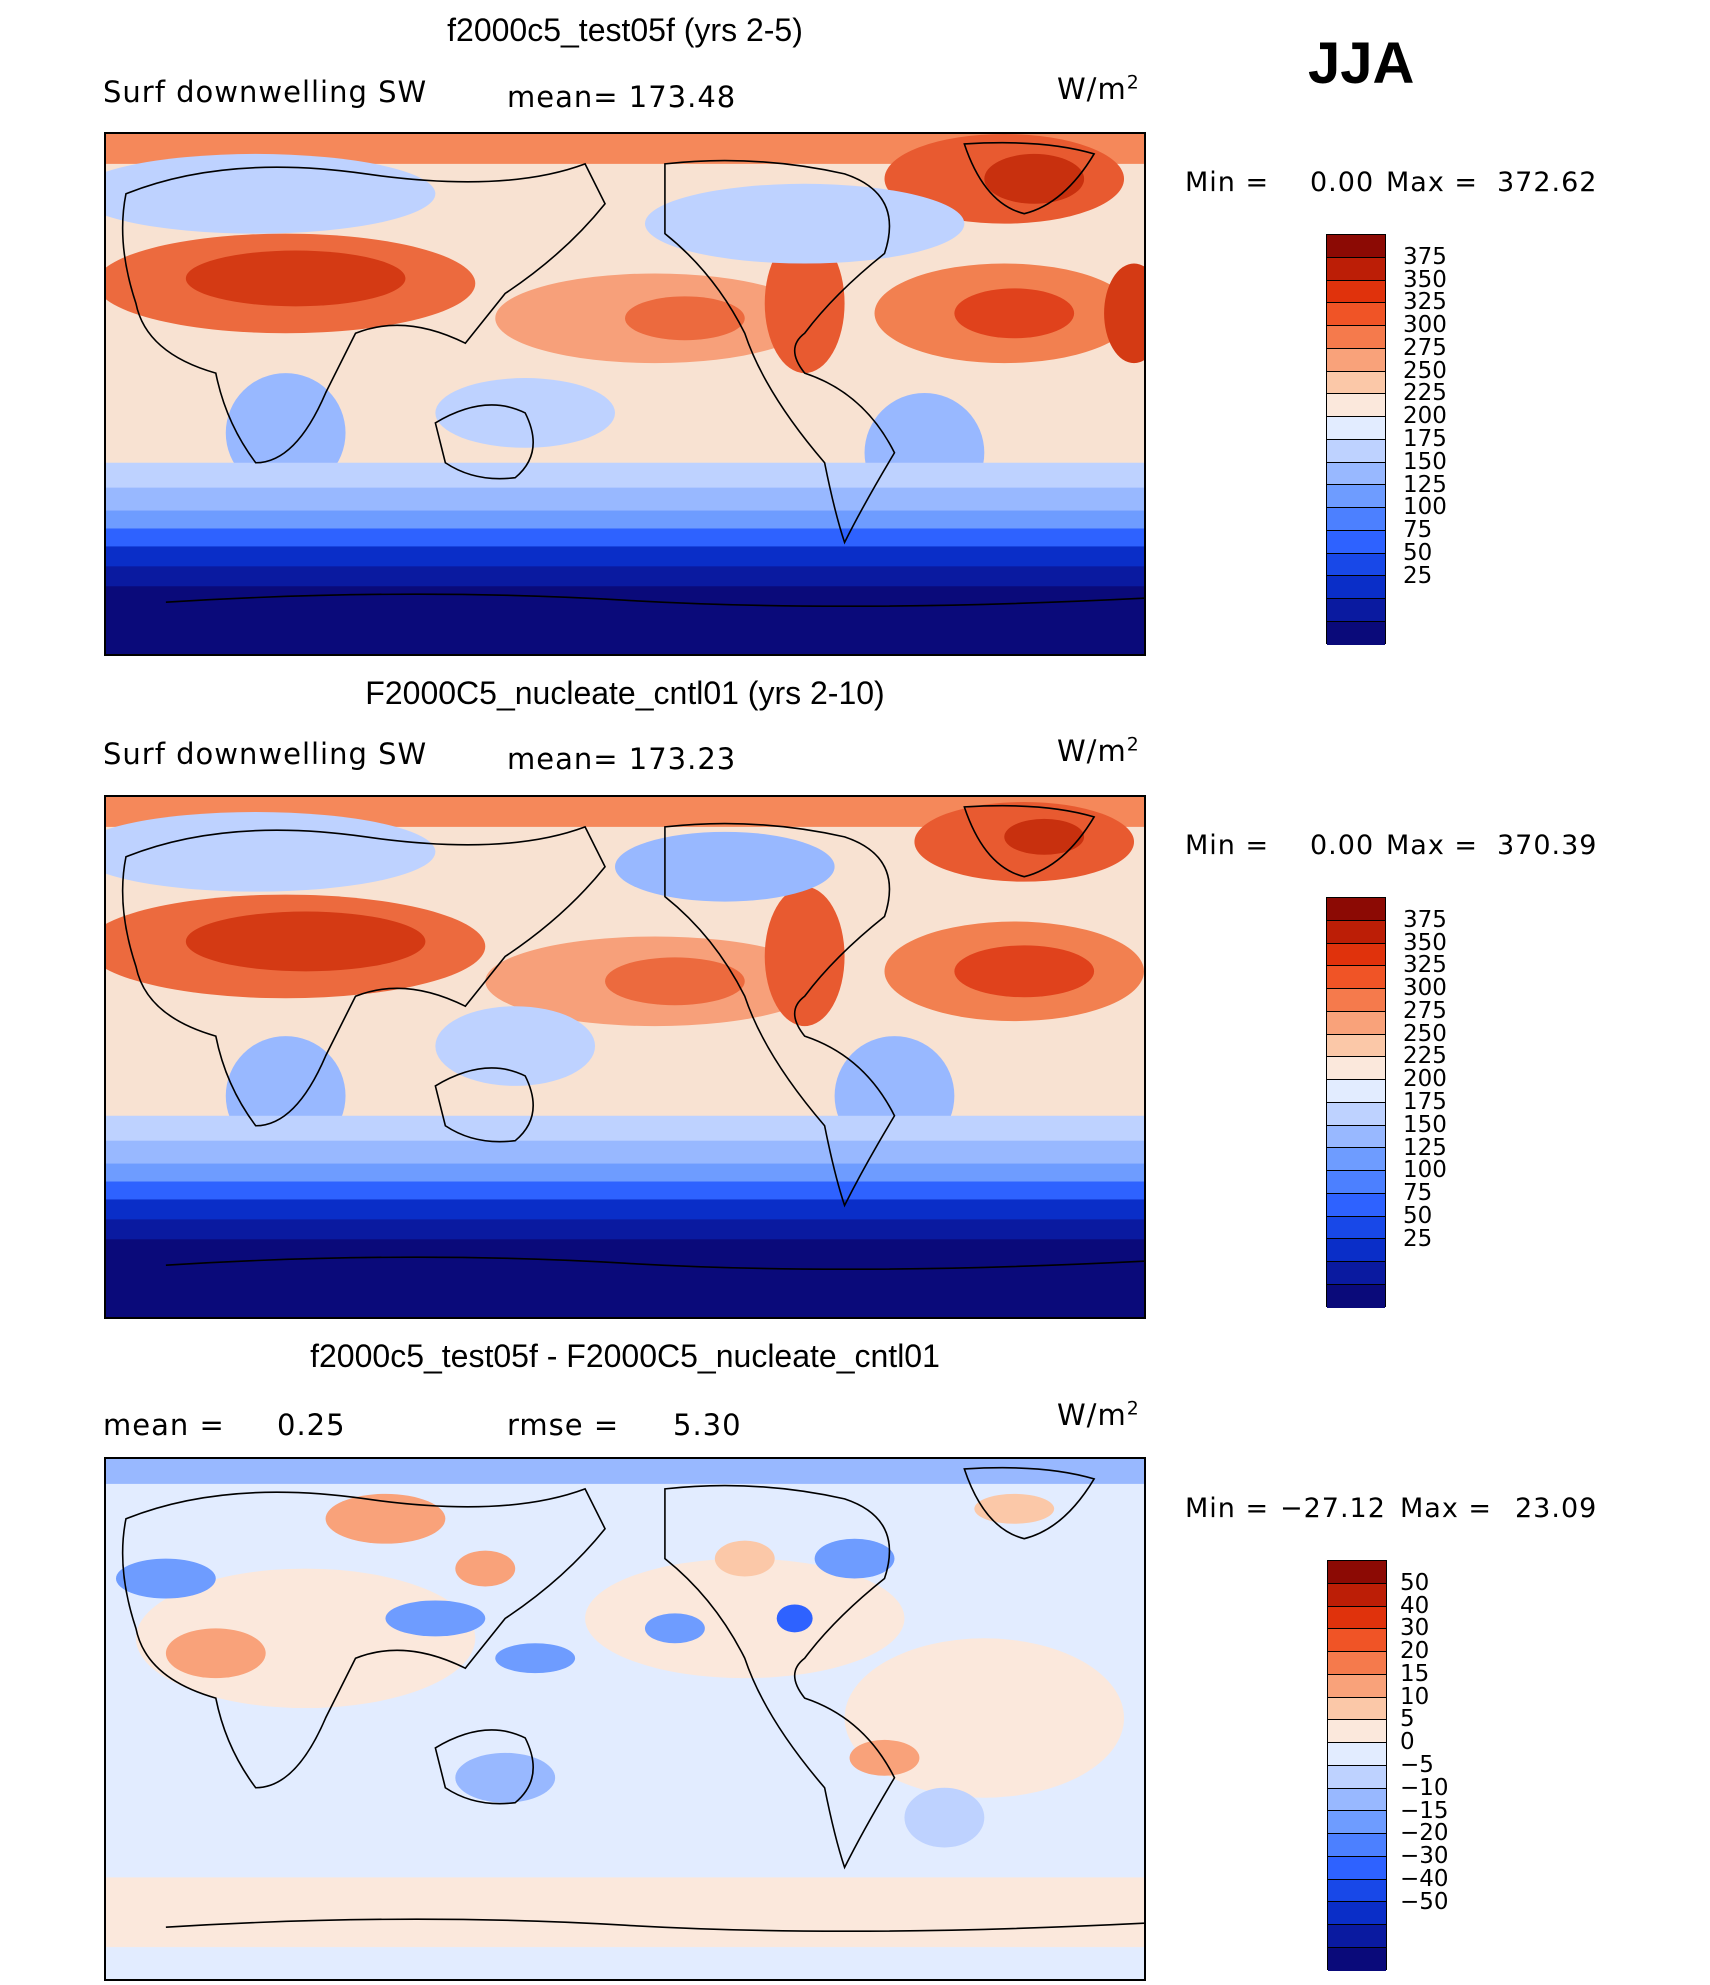 This screenshot has width=1710, height=1985. Describe the element at coordinates (1342, 182) in the screenshot. I see `panel1-min-value: 0.00` at that location.